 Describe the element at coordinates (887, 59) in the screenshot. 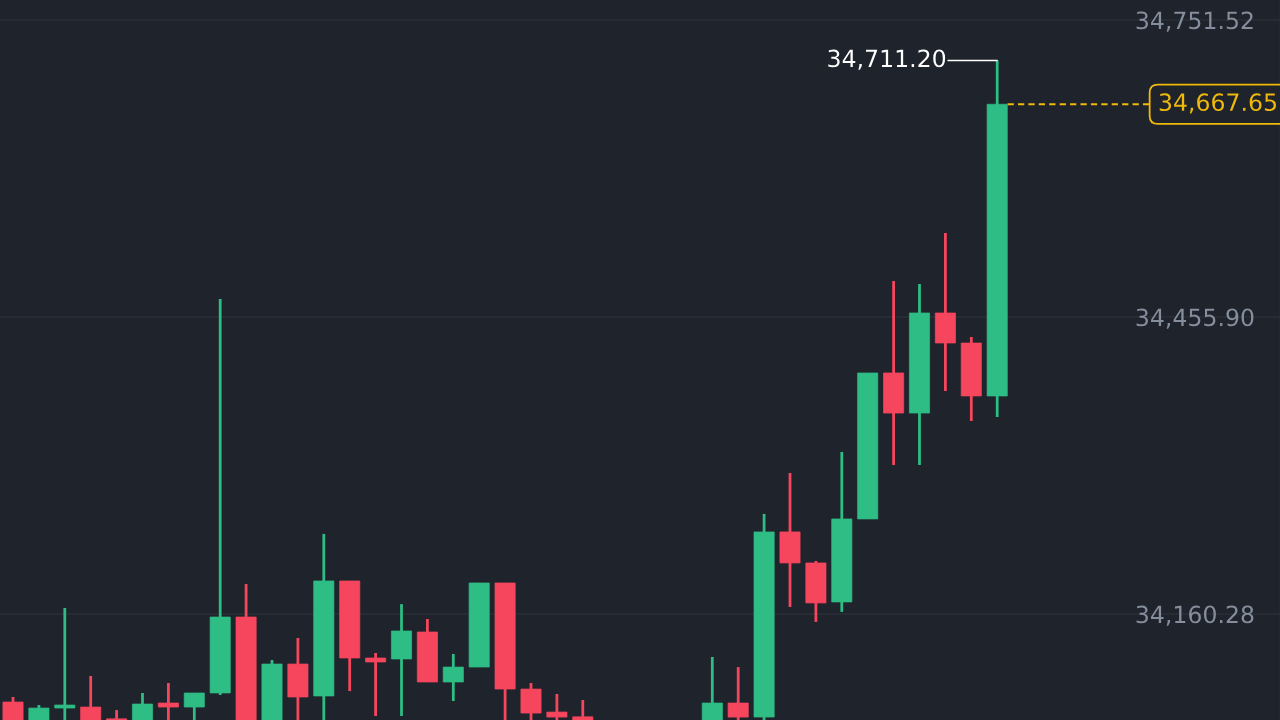

I see `annotation: 34,711.20` at that location.